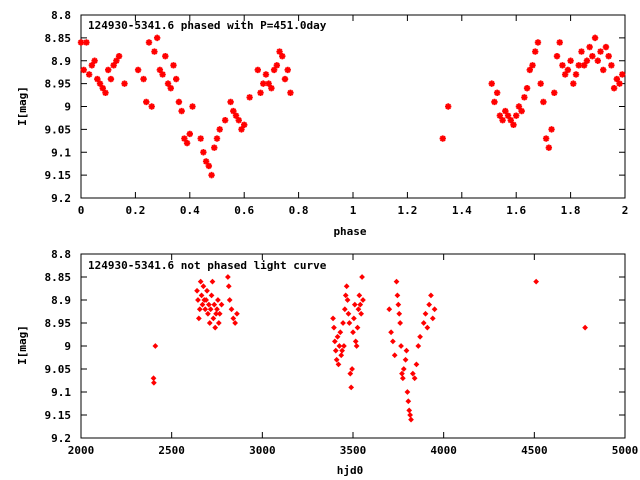  I want to click on y-tick-label: 9.05, so click(58, 369).